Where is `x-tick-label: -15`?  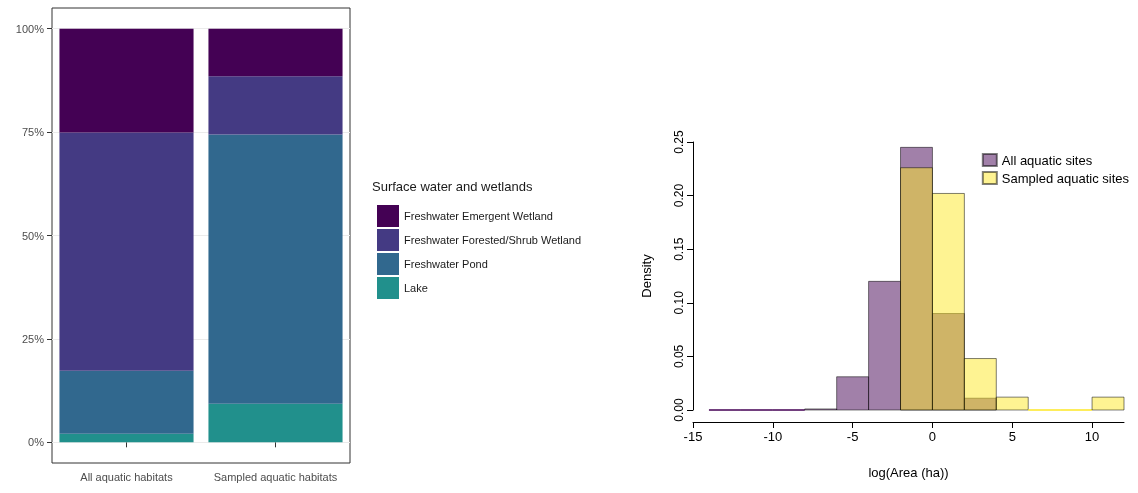
x-tick-label: -15 is located at coordinates (693, 436).